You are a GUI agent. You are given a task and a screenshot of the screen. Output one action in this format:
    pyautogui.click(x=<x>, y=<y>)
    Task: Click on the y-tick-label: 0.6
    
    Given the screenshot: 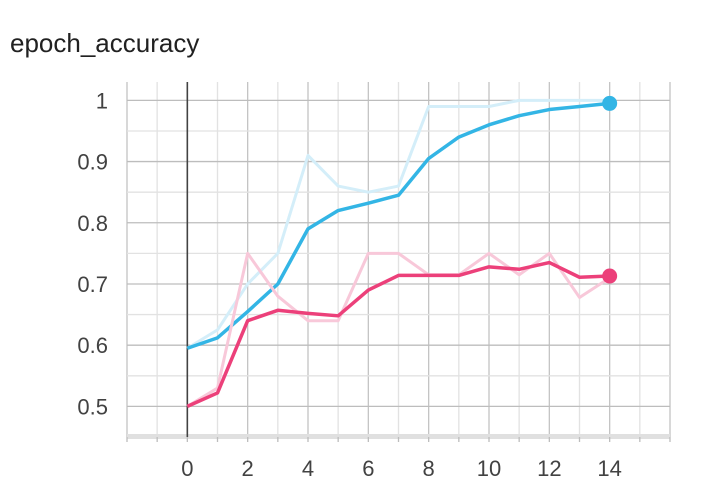 What is the action you would take?
    pyautogui.click(x=92, y=345)
    